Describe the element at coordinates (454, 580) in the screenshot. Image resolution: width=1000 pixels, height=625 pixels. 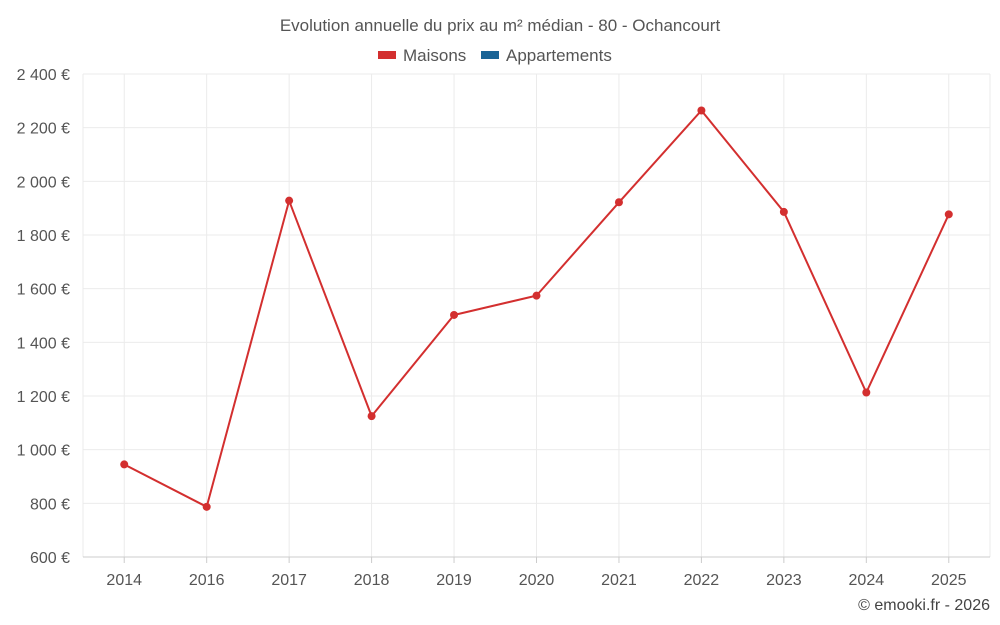
I see `x-tick-label: 2019` at that location.